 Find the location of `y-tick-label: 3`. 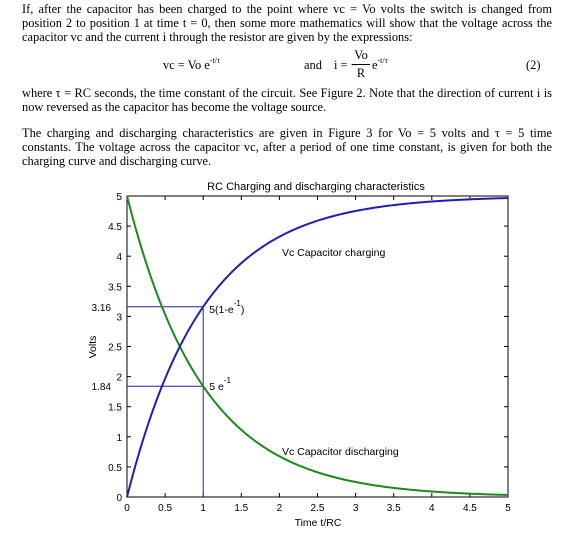

y-tick-label: 3 is located at coordinates (119, 317).